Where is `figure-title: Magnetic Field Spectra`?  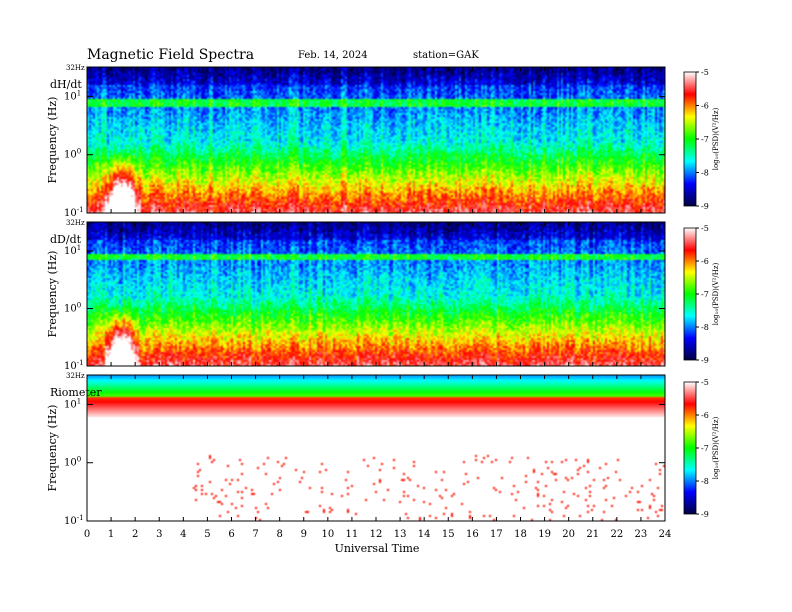
figure-title: Magnetic Field Spectra is located at coordinates (170, 55).